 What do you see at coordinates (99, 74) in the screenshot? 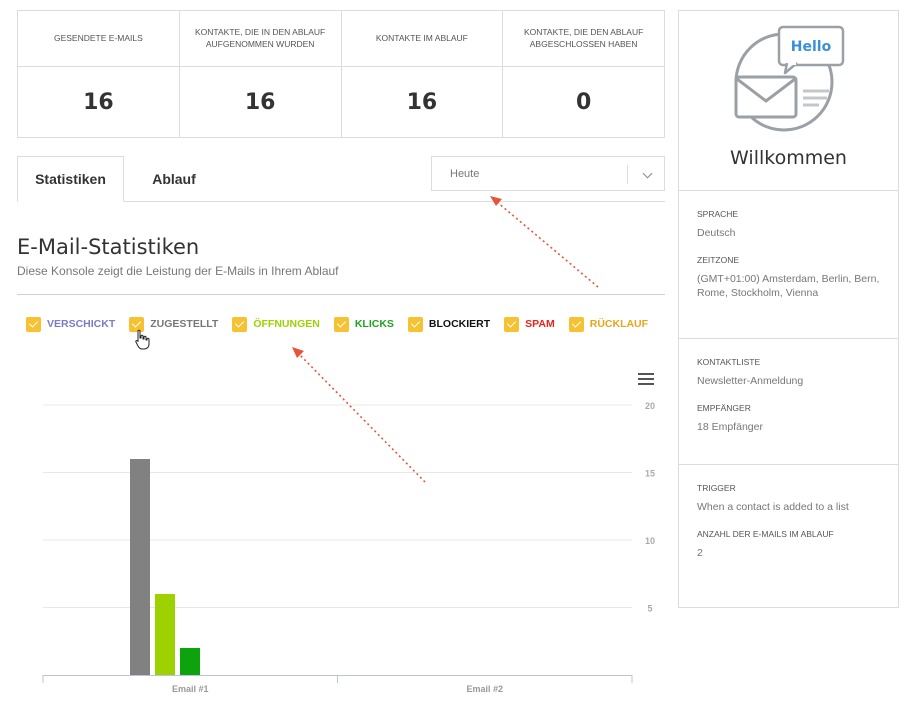
I see `stat-sent: GESENDETE E-MAILS 16` at bounding box center [99, 74].